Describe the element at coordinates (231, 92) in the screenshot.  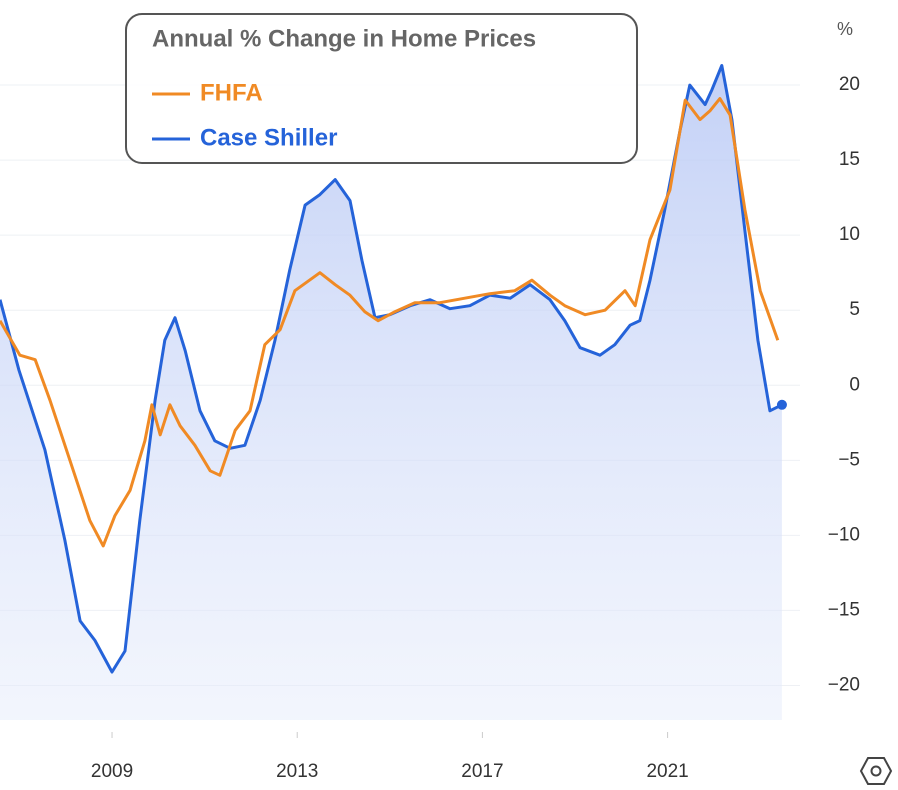
I see `legend-label: FHFA` at that location.